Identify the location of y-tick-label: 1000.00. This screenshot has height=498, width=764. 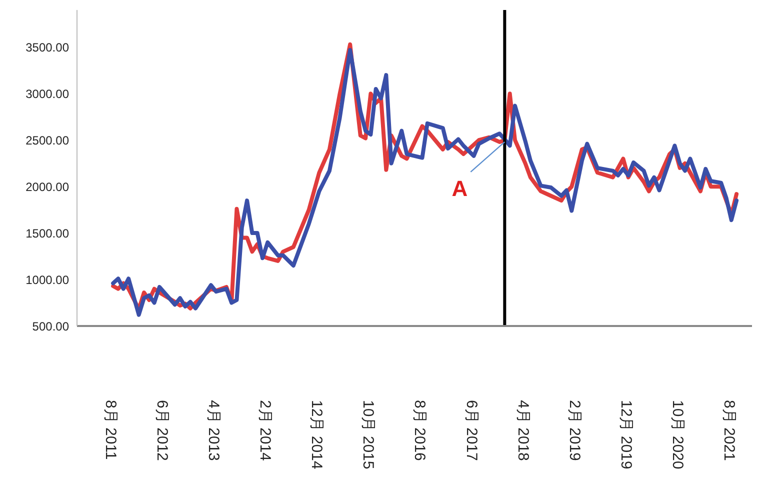
(48, 279).